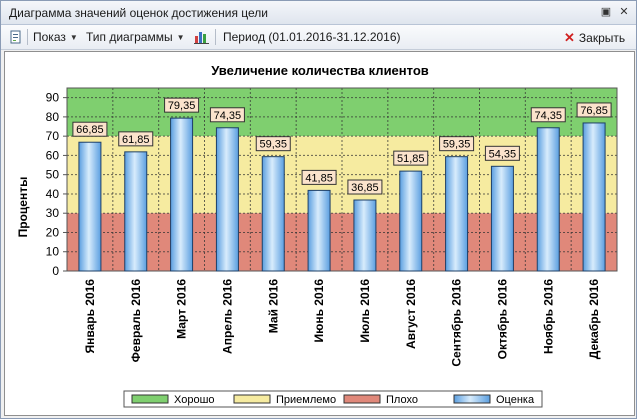  Describe the element at coordinates (502, 319) in the screenshot. I see `x-tick-label: Октябрь 2016` at that location.